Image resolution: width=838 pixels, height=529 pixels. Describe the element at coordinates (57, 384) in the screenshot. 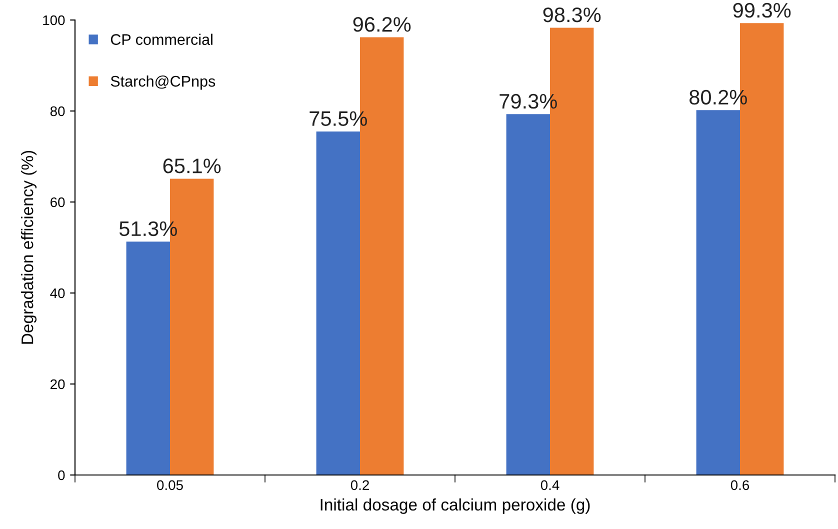

I see `y-tick-label: 20` at that location.